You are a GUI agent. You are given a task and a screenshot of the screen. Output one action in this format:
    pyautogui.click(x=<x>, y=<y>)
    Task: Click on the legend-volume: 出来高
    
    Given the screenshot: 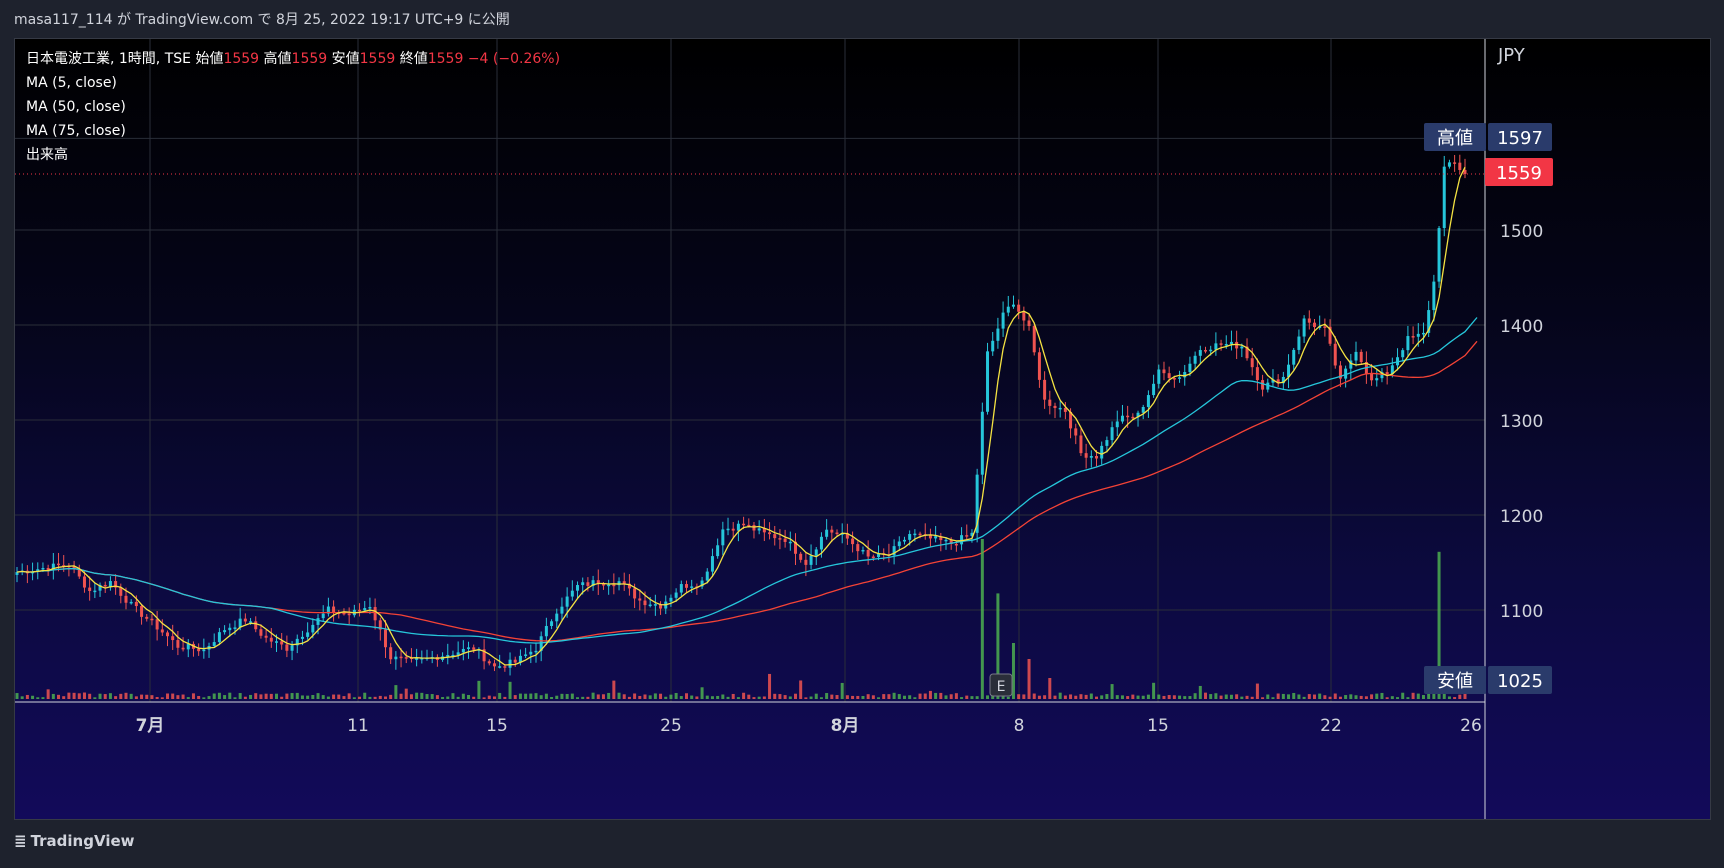 What is the action you would take?
    pyautogui.click(x=47, y=155)
    